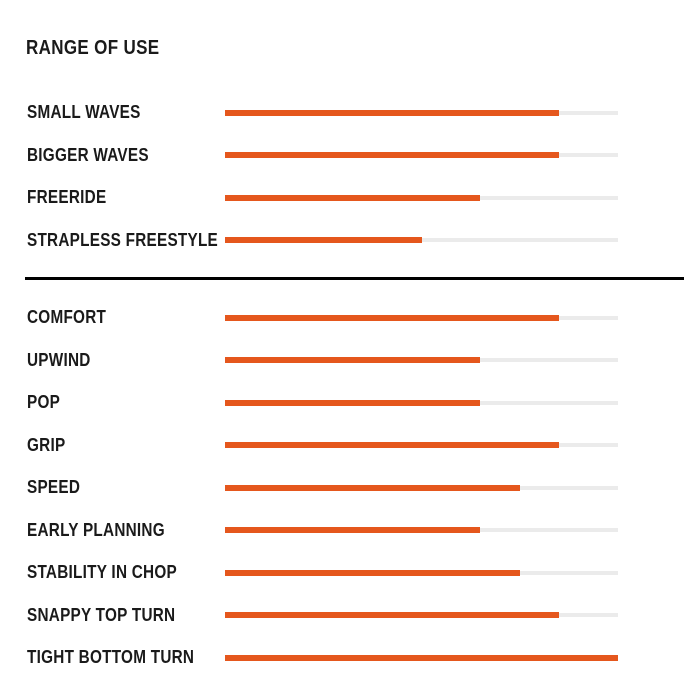  Describe the element at coordinates (102, 572) in the screenshot. I see `rating-label: STABILITY IN CHOP` at that location.